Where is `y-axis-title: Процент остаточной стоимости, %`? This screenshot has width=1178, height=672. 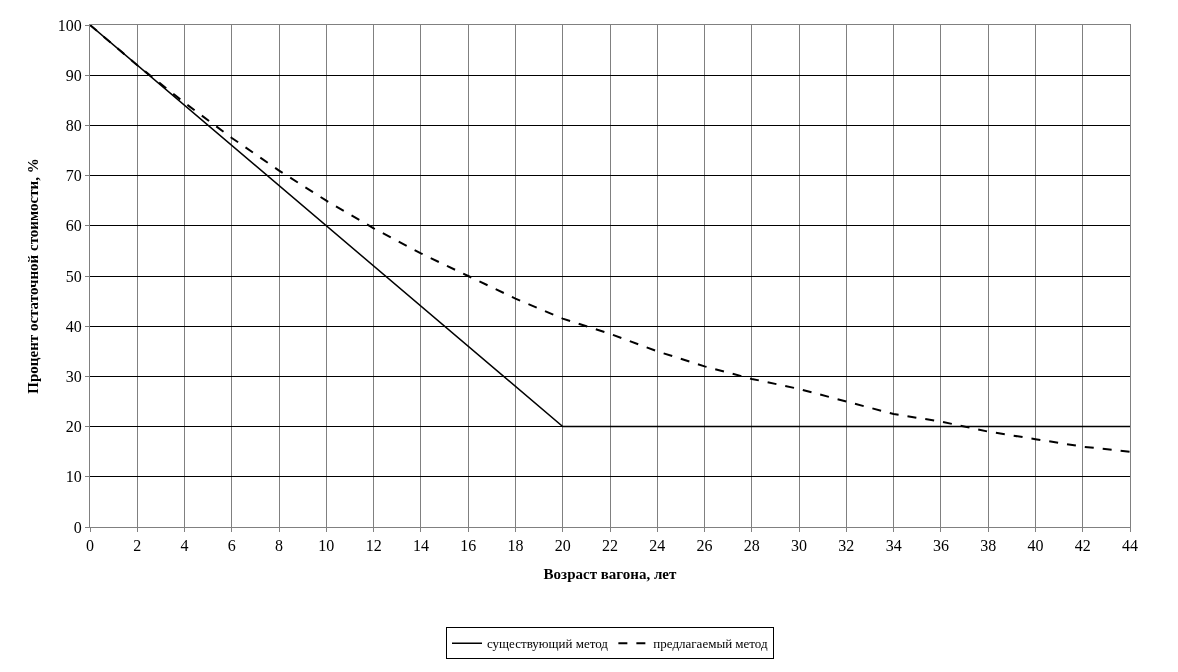
y-axis-title: Процент остаточной стоимости, % is located at coordinates (33, 276).